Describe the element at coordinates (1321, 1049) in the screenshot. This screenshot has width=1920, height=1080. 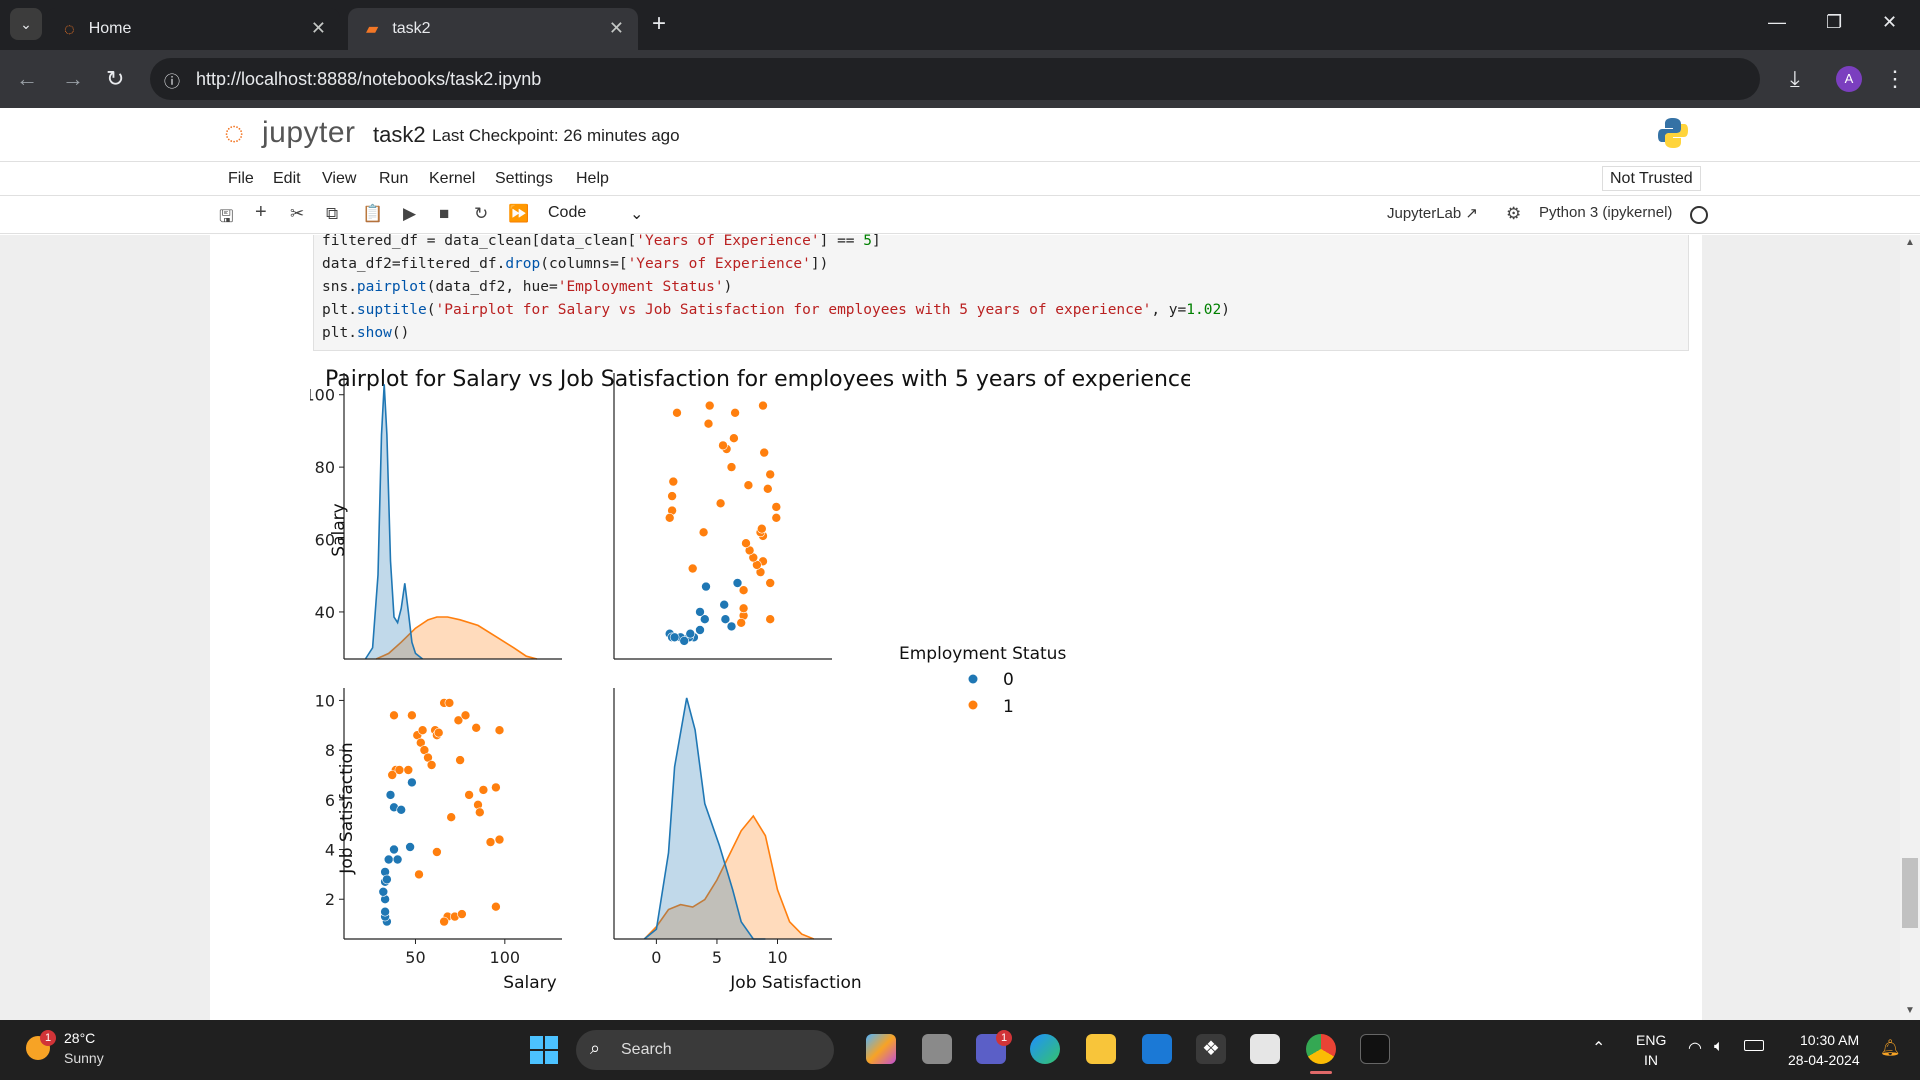
I see `chrome-icon` at that location.